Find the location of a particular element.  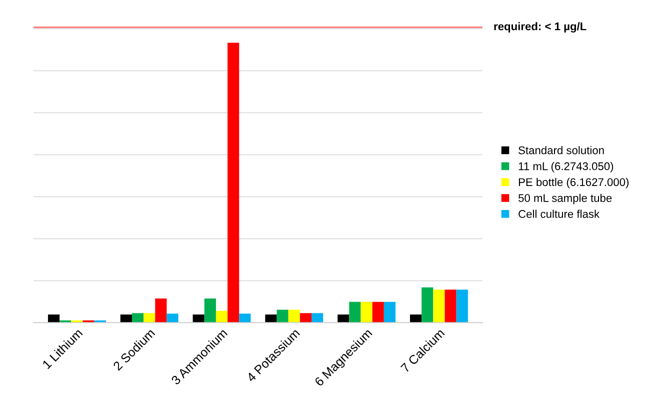

legend-label: PE bottle (6.1627.000) is located at coordinates (573, 183).